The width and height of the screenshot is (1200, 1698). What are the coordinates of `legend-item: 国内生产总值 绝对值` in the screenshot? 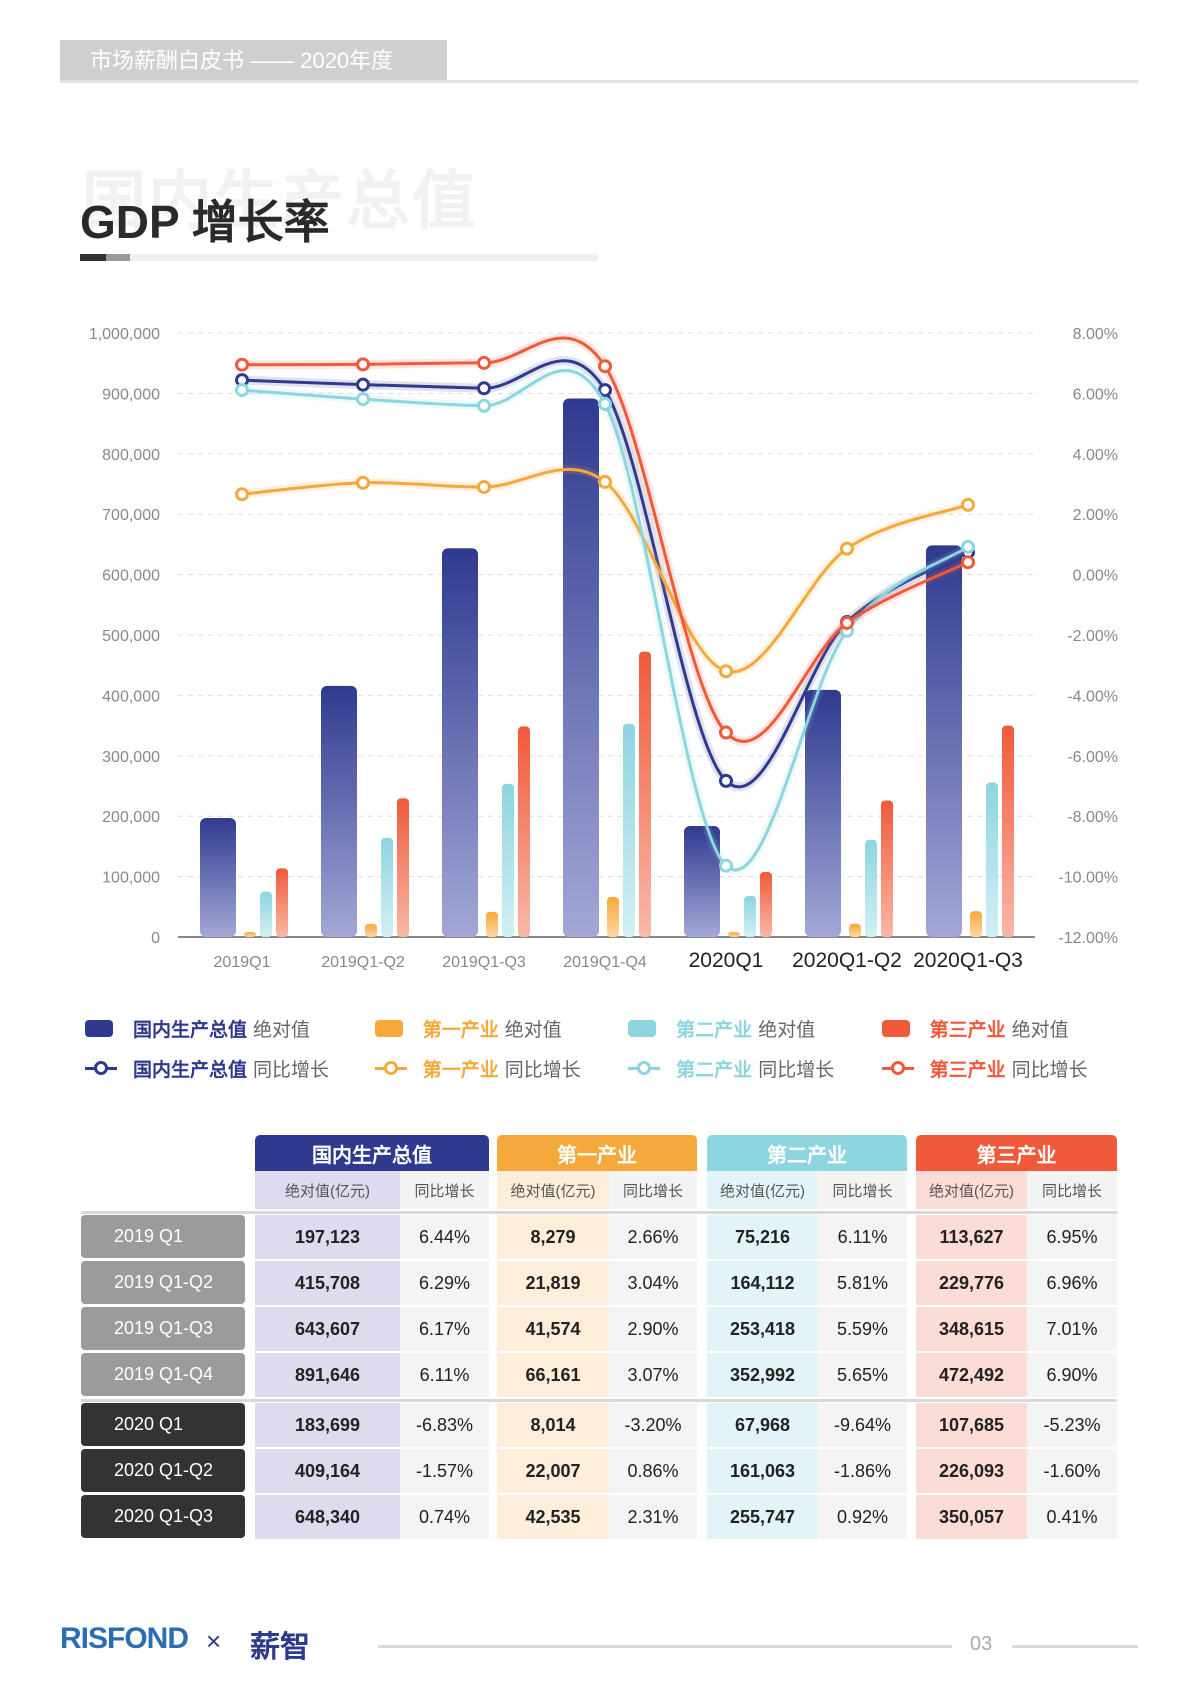 It's located at (230, 1028).